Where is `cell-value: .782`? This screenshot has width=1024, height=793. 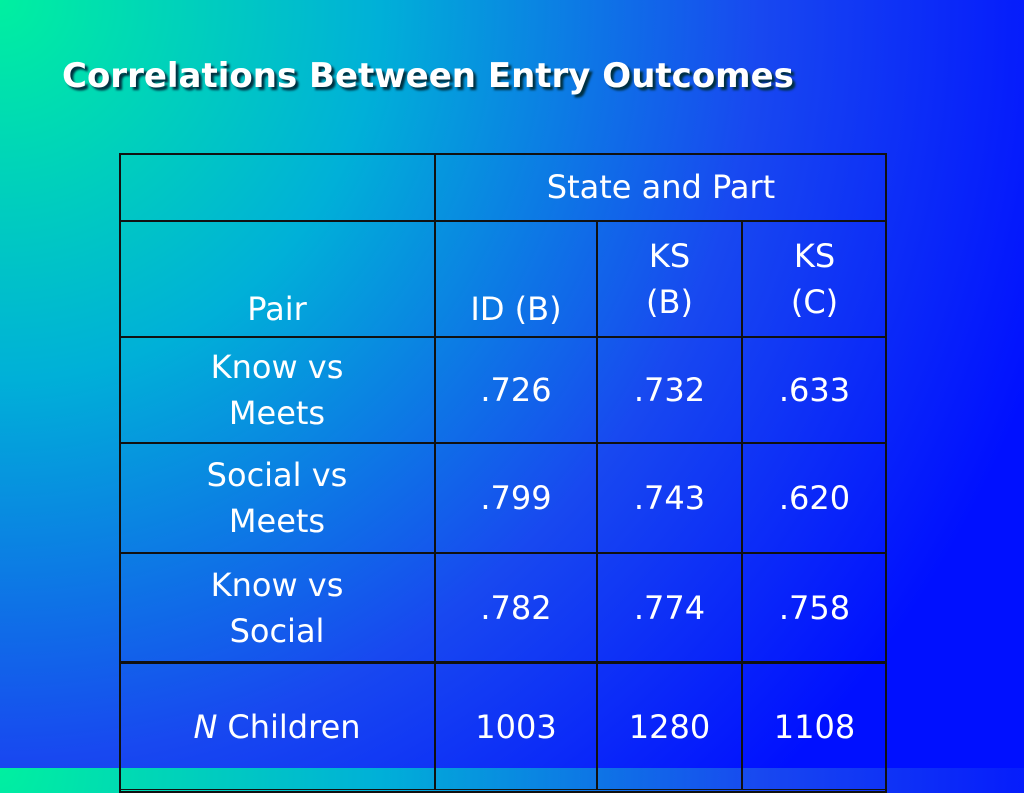 cell-value: .782 is located at coordinates (516, 608).